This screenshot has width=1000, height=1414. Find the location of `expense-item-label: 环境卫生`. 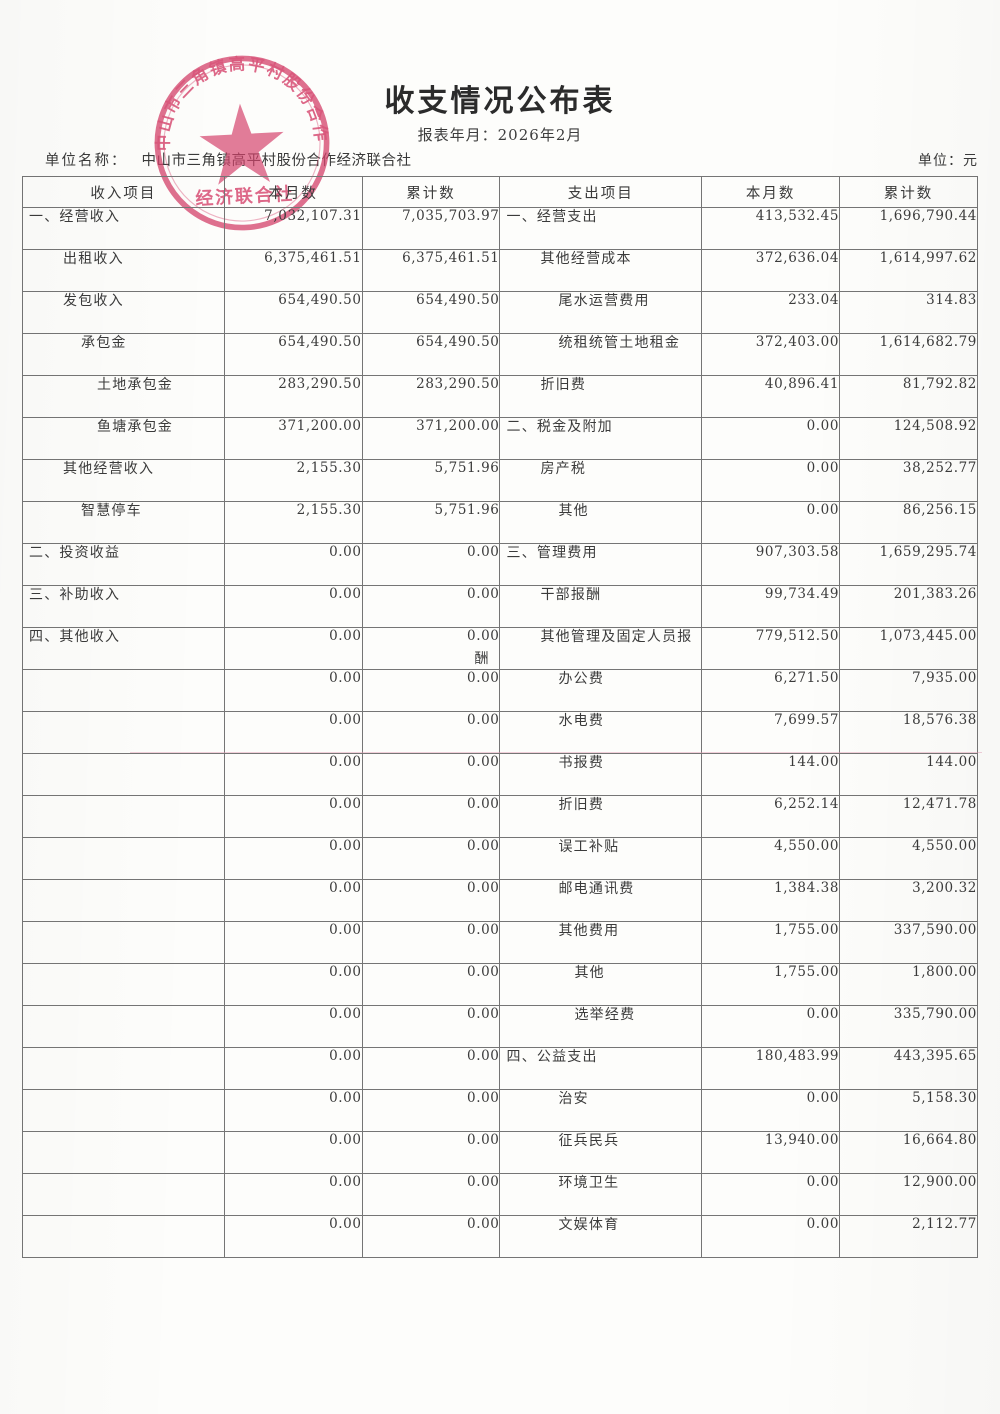

expense-item-label: 环境卫生 is located at coordinates (601, 1194).